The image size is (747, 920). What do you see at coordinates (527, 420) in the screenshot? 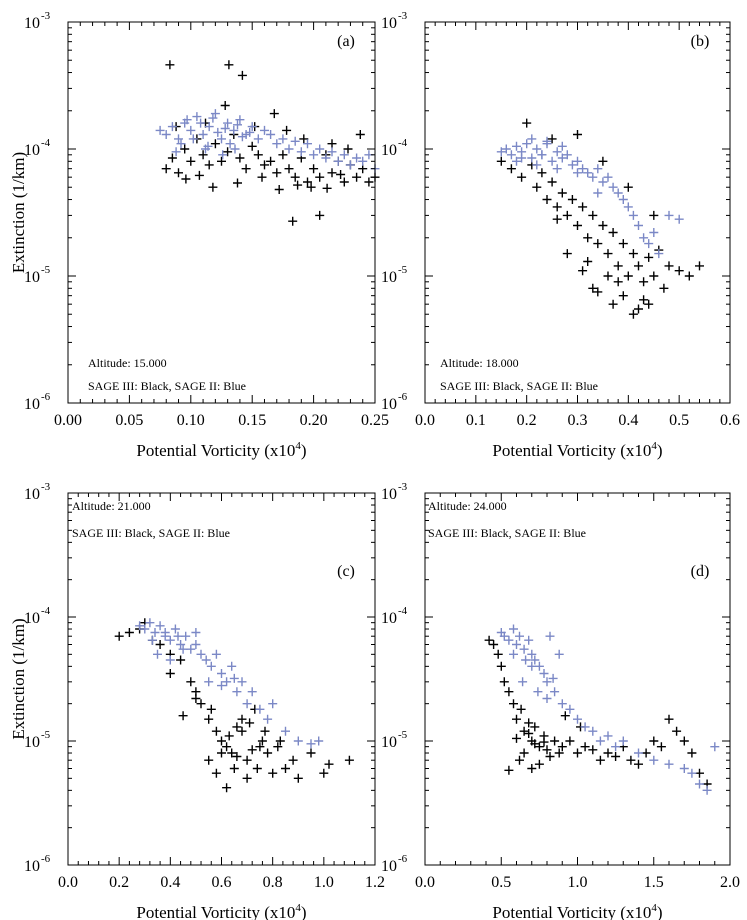
I see `x-tick-label: 0.2` at bounding box center [527, 420].